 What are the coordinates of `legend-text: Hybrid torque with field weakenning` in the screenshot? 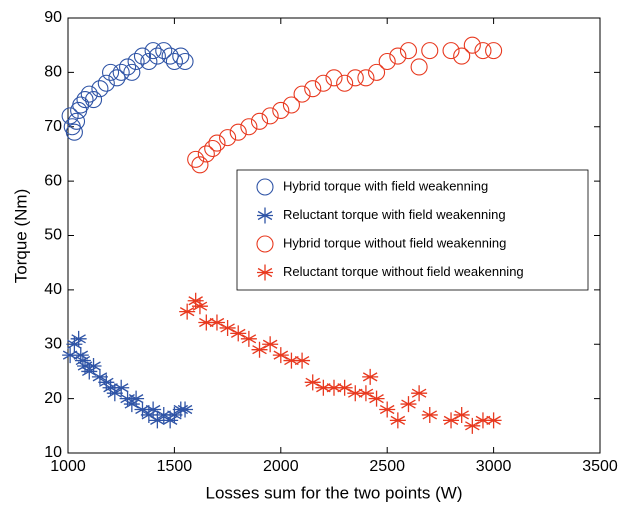 It's located at (385, 185).